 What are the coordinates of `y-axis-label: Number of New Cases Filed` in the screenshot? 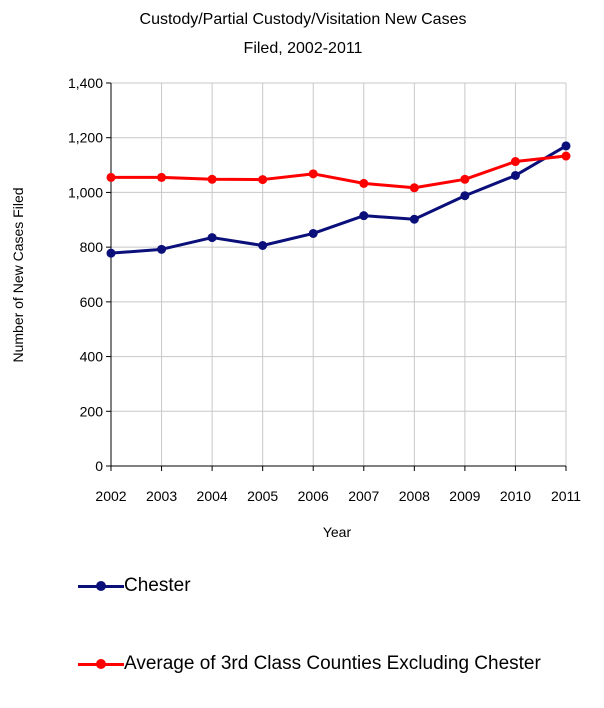 It's located at (18, 274).